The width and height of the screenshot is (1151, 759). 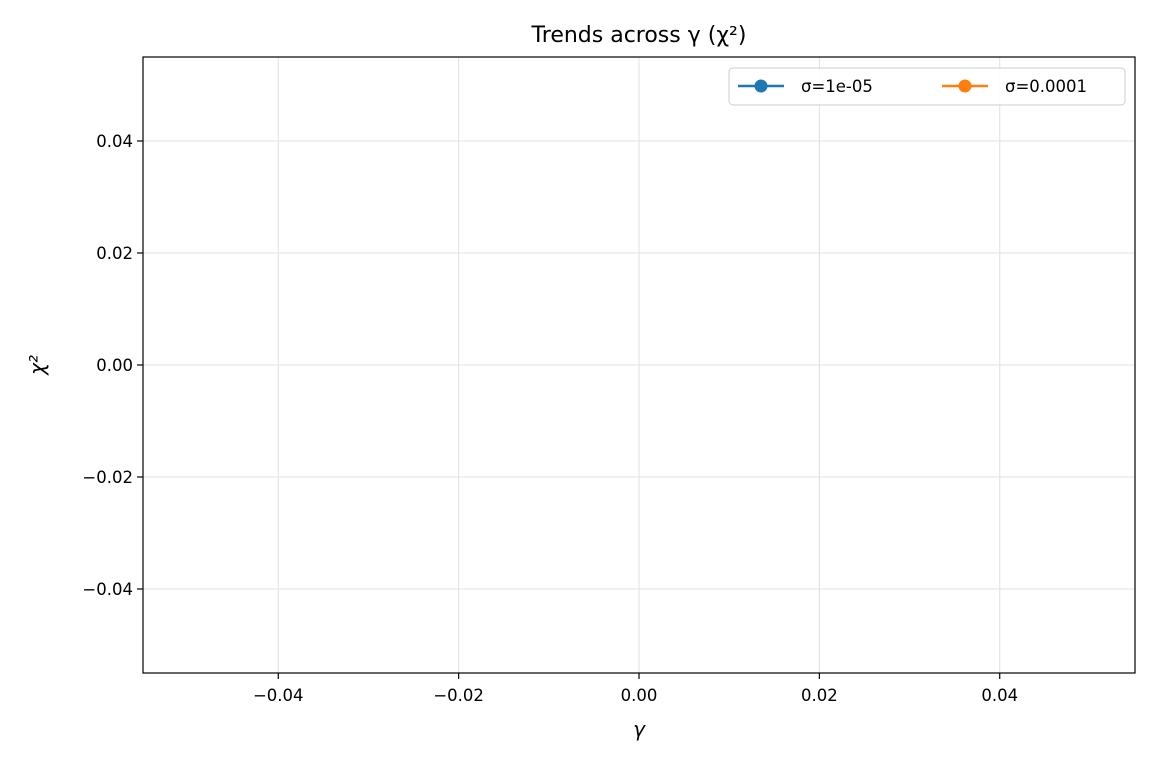 I want to click on y-tick-label: 0.02, so click(x=114, y=253).